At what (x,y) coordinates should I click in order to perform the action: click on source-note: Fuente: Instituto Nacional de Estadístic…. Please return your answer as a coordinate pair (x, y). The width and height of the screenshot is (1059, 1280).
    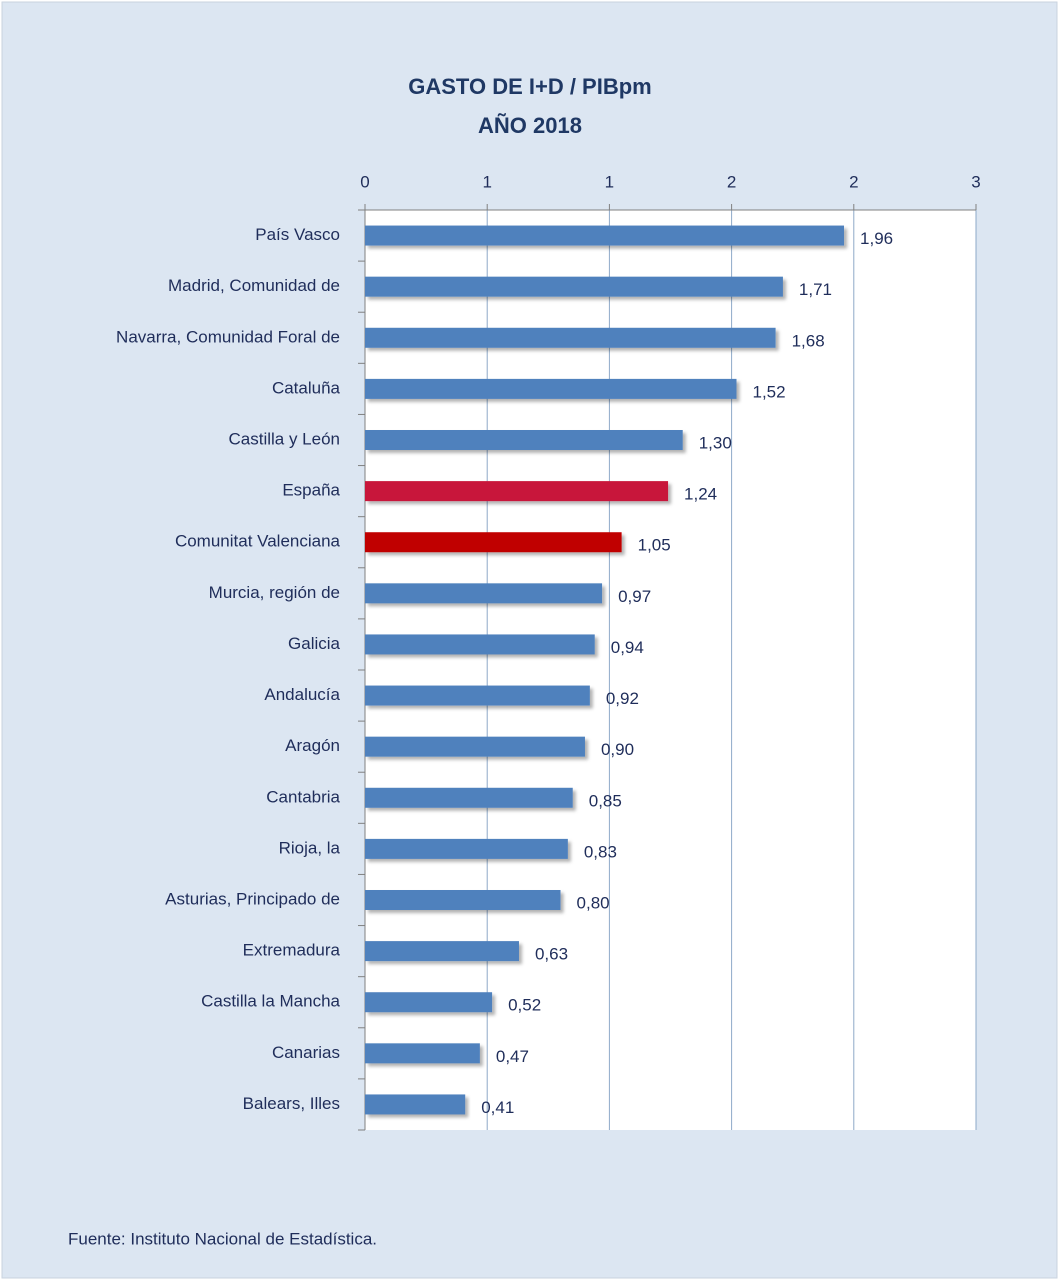
    Looking at the image, I should click on (222, 1238).